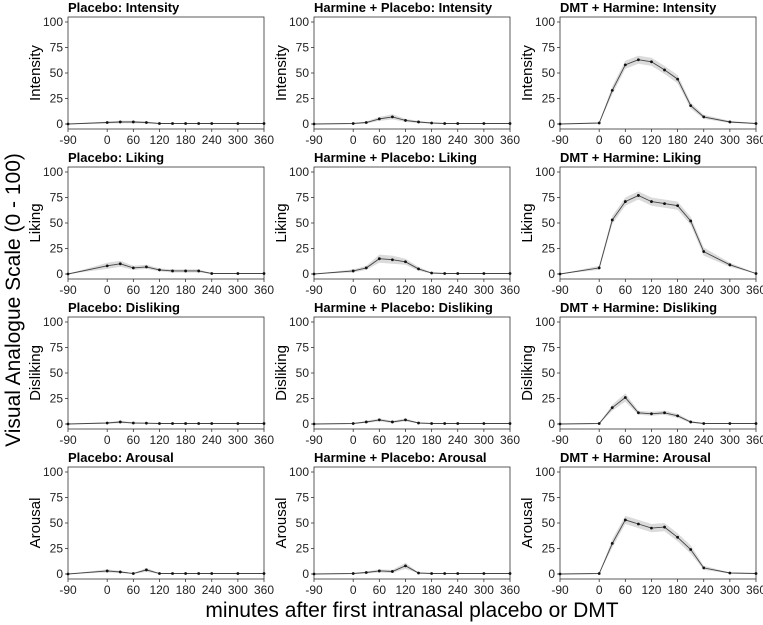 This screenshot has height=625, width=763. What do you see at coordinates (630, 157) in the screenshot?
I see `panel-title: DMT + Harmine: Liking` at bounding box center [630, 157].